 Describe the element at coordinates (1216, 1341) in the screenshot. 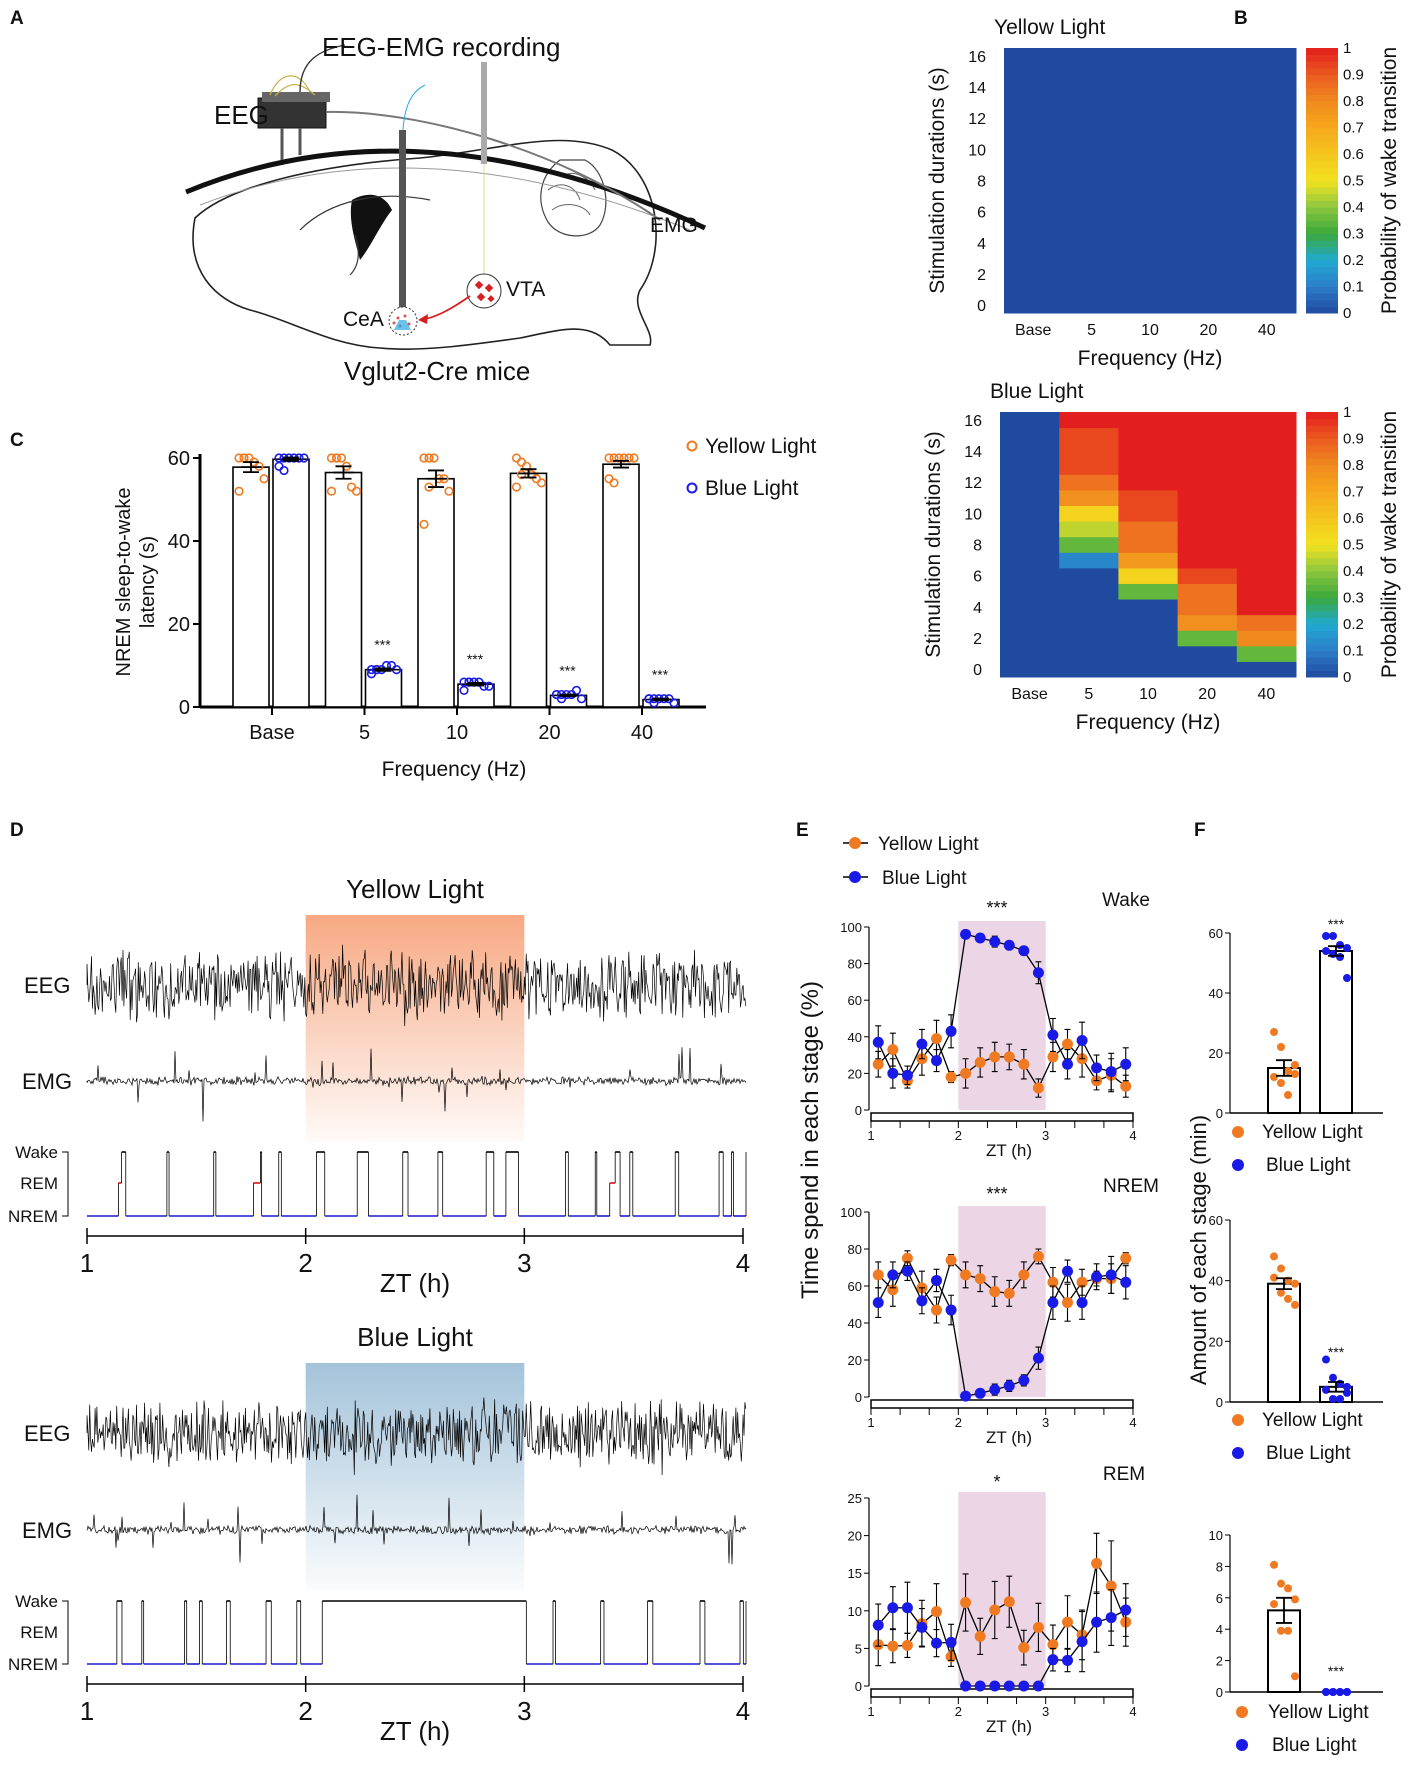

I see `y-tick-label: 20` at that location.